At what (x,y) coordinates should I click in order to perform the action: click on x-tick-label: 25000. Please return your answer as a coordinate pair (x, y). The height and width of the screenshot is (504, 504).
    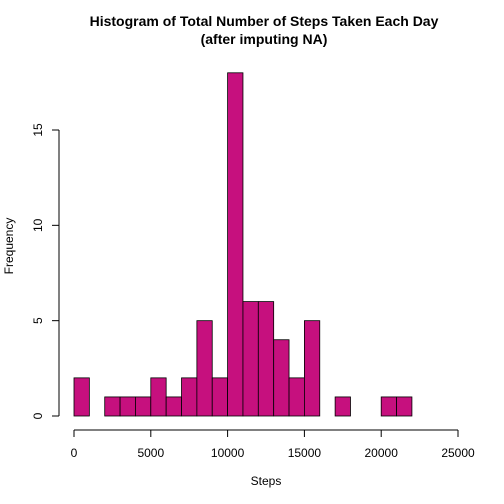
    Looking at the image, I should click on (458, 453).